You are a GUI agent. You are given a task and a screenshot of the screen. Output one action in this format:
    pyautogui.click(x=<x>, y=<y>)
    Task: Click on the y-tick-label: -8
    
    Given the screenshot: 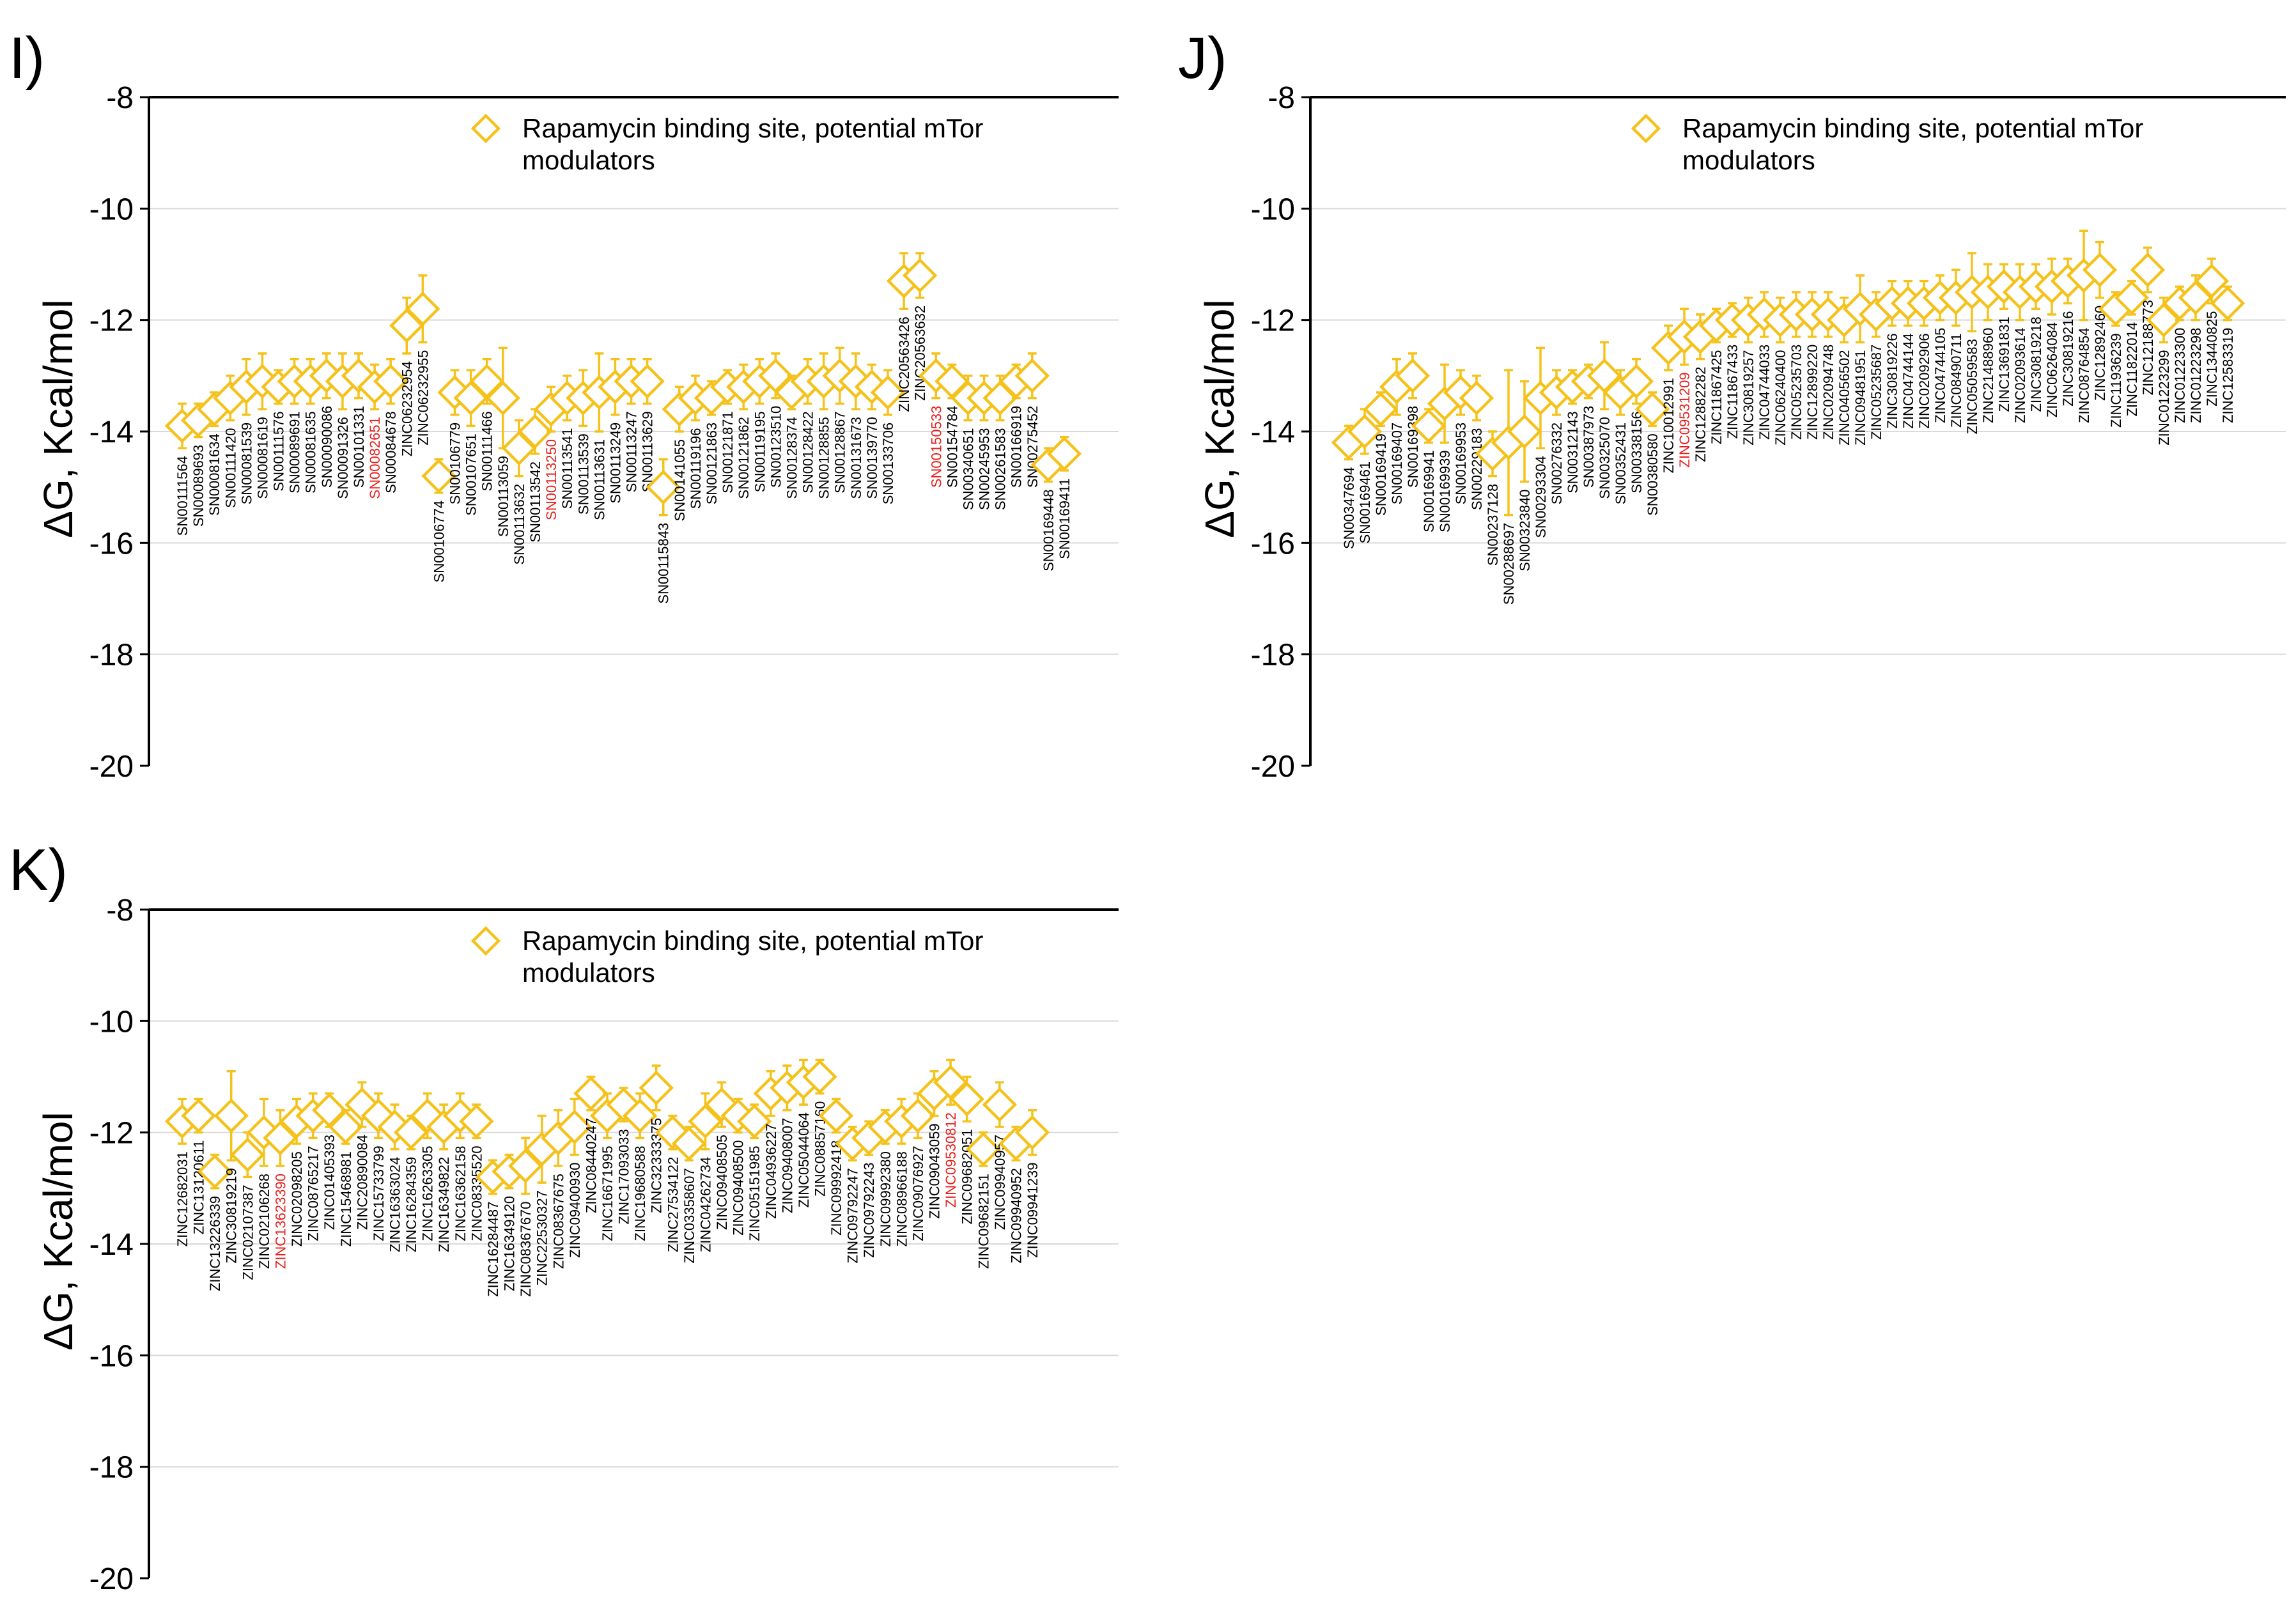 What is the action you would take?
    pyautogui.click(x=120, y=911)
    